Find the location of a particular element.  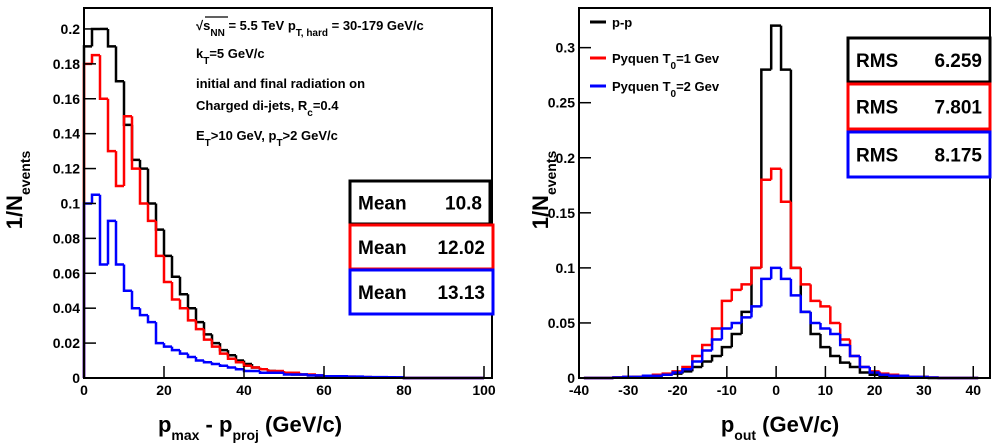

stat-value: 6.259 is located at coordinates (958, 61).